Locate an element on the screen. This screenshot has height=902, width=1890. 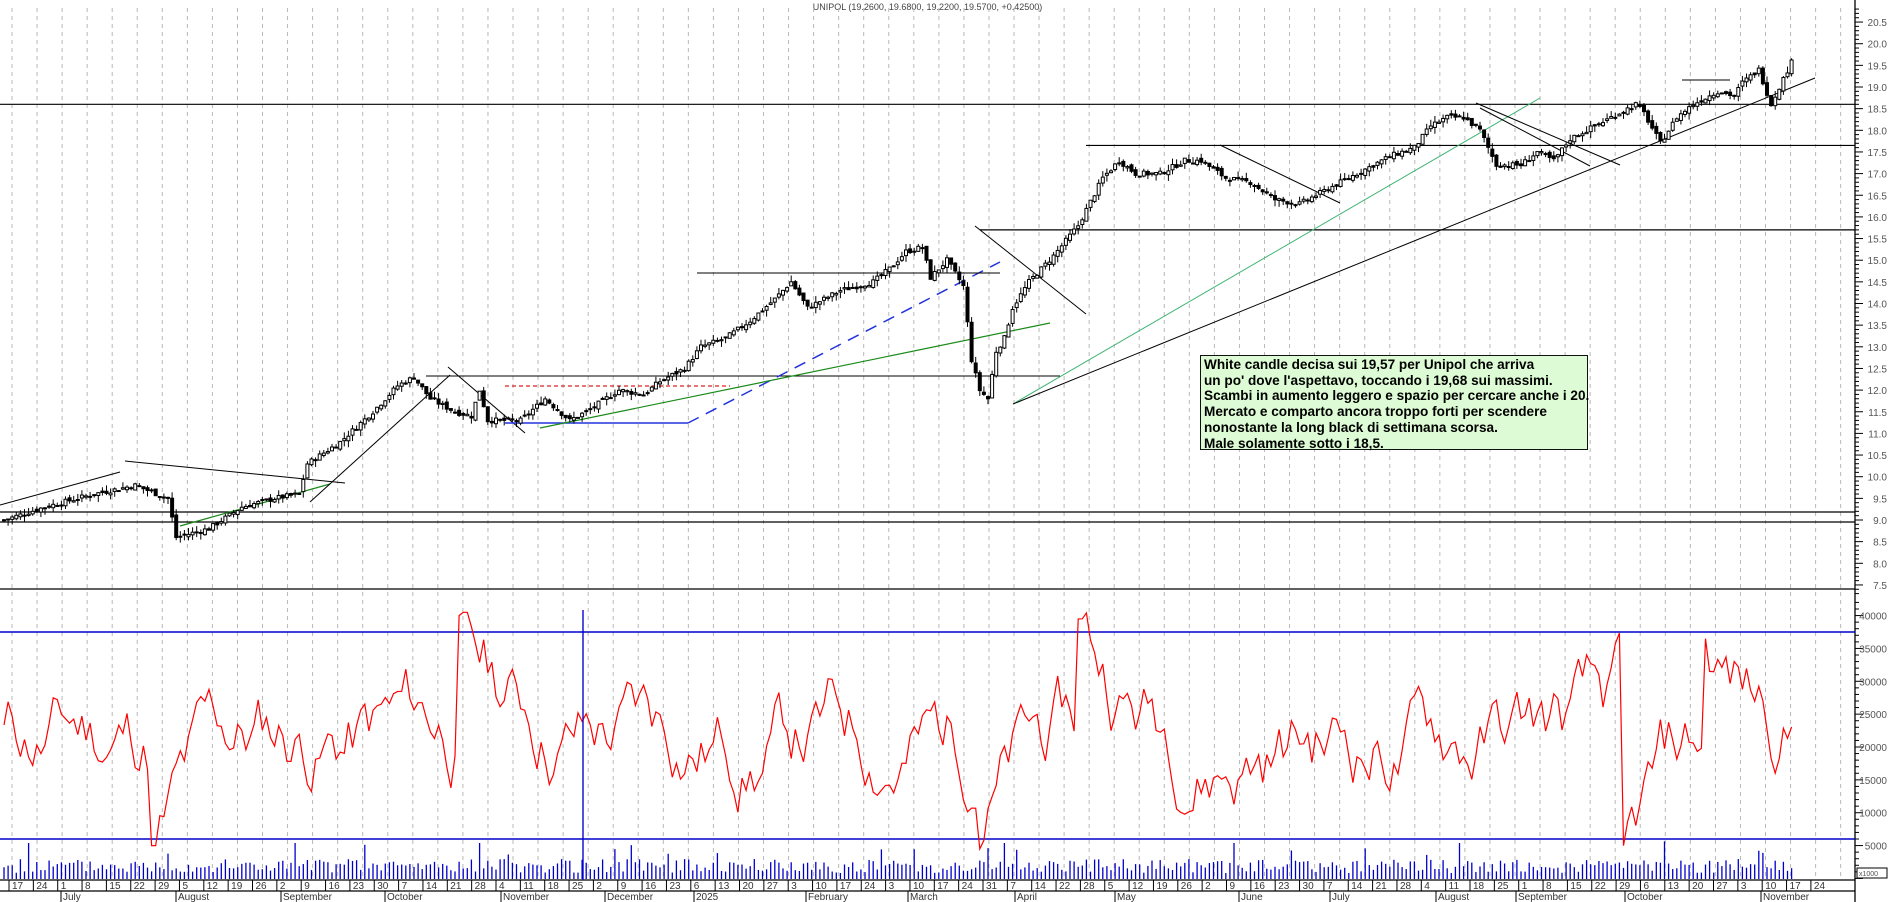
svg-text: 13 is located at coordinates (724, 886).